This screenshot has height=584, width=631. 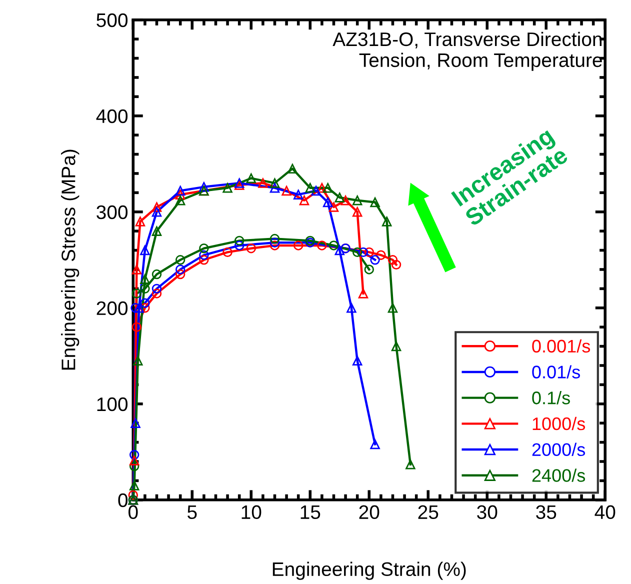 What do you see at coordinates (112, 212) in the screenshot?
I see `y-tick-label: 300` at bounding box center [112, 212].